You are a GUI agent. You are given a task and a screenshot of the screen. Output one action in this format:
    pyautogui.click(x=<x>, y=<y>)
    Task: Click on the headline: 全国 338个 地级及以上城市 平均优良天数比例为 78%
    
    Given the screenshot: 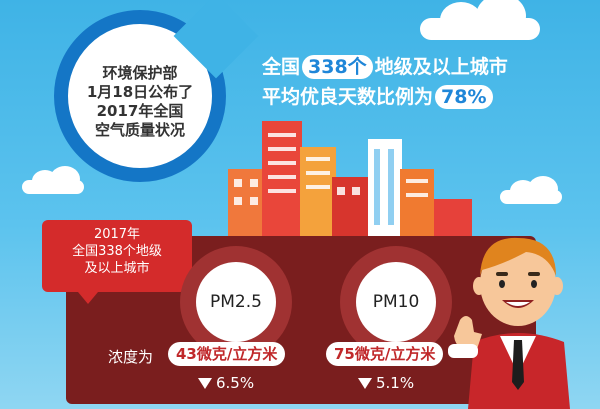 What is the action you would take?
    pyautogui.click(x=385, y=82)
    